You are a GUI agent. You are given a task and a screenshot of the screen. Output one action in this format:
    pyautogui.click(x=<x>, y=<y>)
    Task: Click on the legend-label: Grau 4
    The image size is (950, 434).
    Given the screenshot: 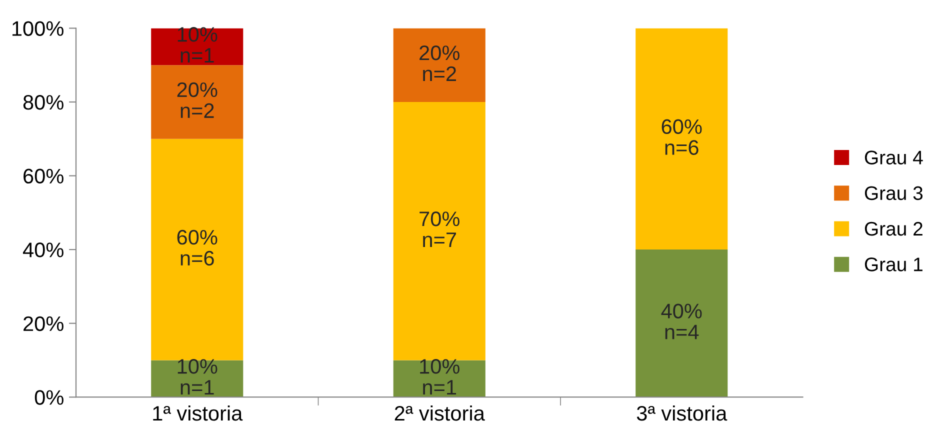 What is the action you would take?
    pyautogui.click(x=893, y=157)
    